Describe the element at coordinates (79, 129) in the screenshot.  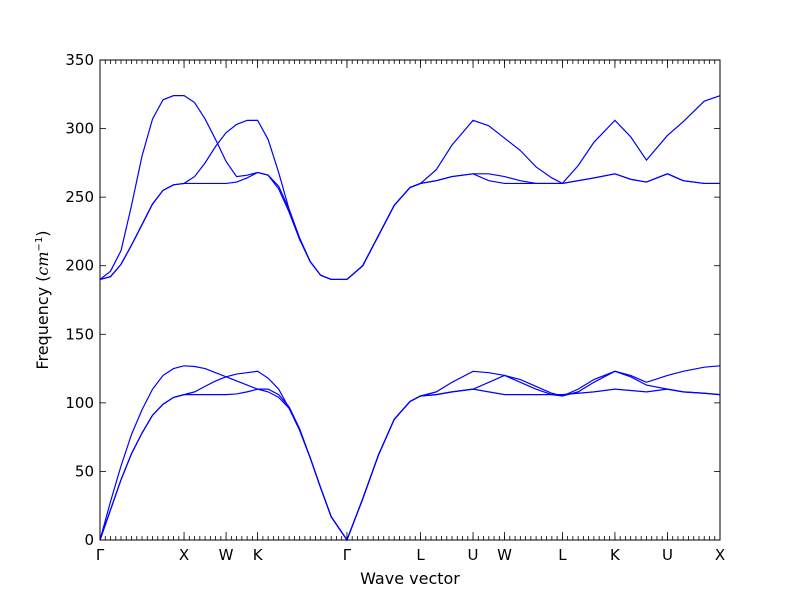
I see `y-tick-label: 300` at that location.